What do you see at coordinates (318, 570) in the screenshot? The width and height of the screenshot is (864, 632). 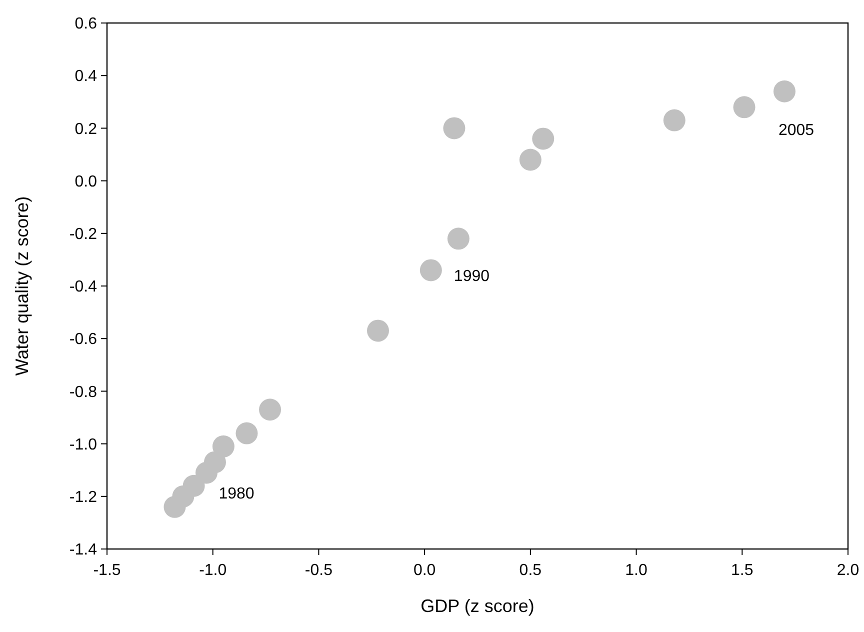 I see `x-tick-label: -0.5` at bounding box center [318, 570].